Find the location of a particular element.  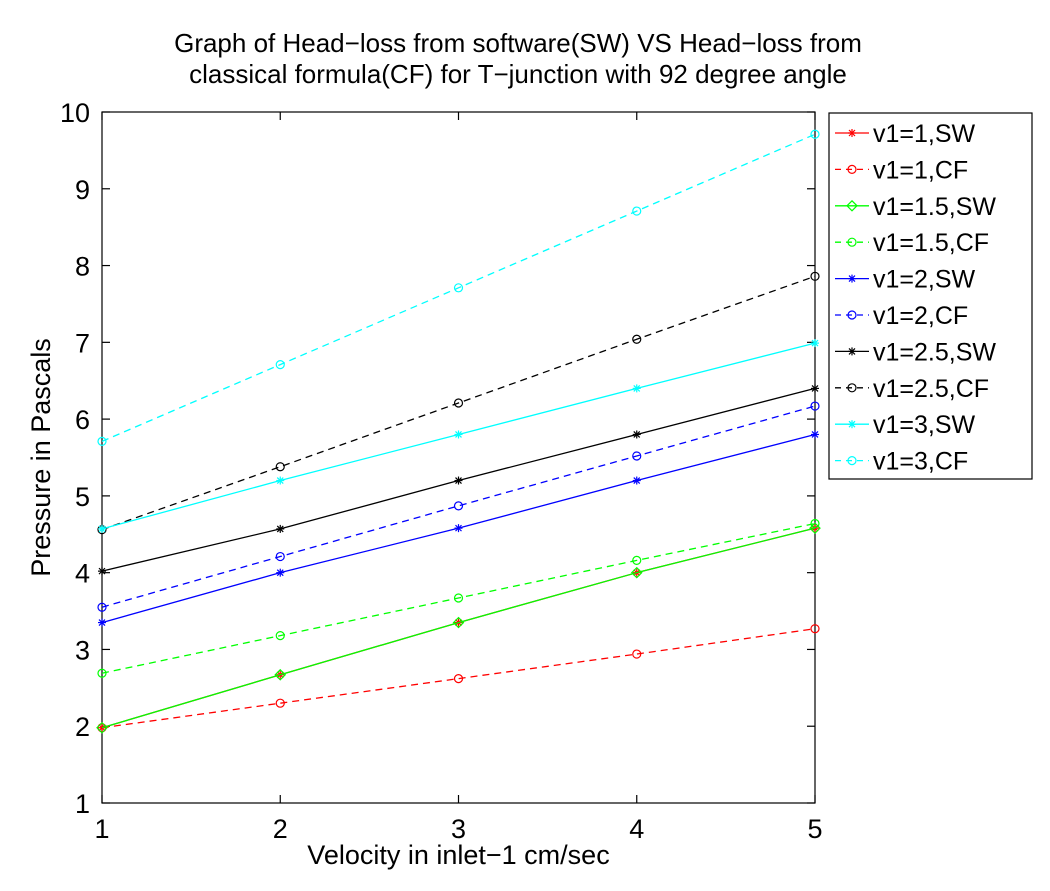

series-line-v1=1.5,CF is located at coordinates (458, 598).